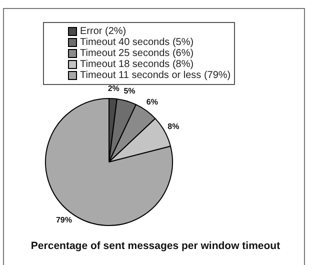 This screenshot has height=265, width=311. I want to click on legend-label: Error (2%), so click(103, 31).